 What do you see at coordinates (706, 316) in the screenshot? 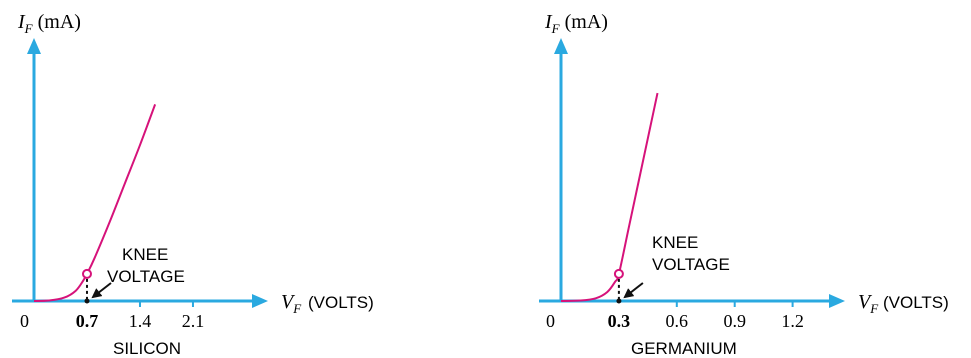
I see `x-ticks: 0.3 0.6 0.9 1.2` at bounding box center [706, 316].